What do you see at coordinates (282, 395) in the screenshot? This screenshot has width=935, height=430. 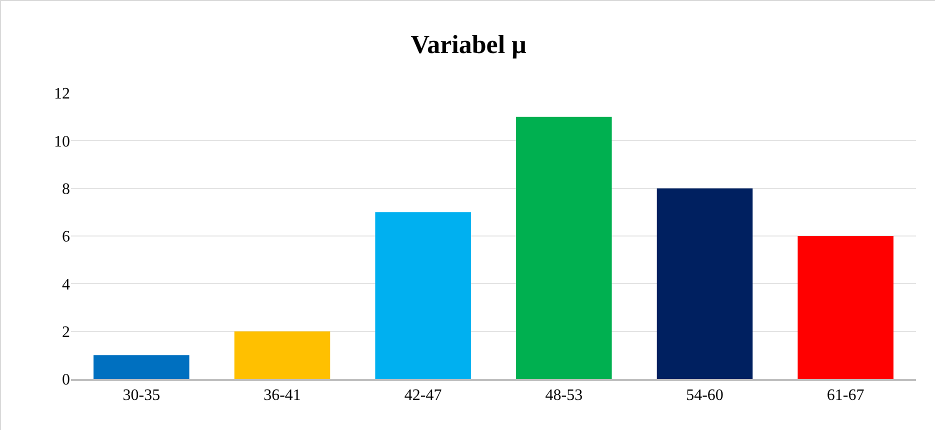 I see `x-tick-label: 36-41` at bounding box center [282, 395].